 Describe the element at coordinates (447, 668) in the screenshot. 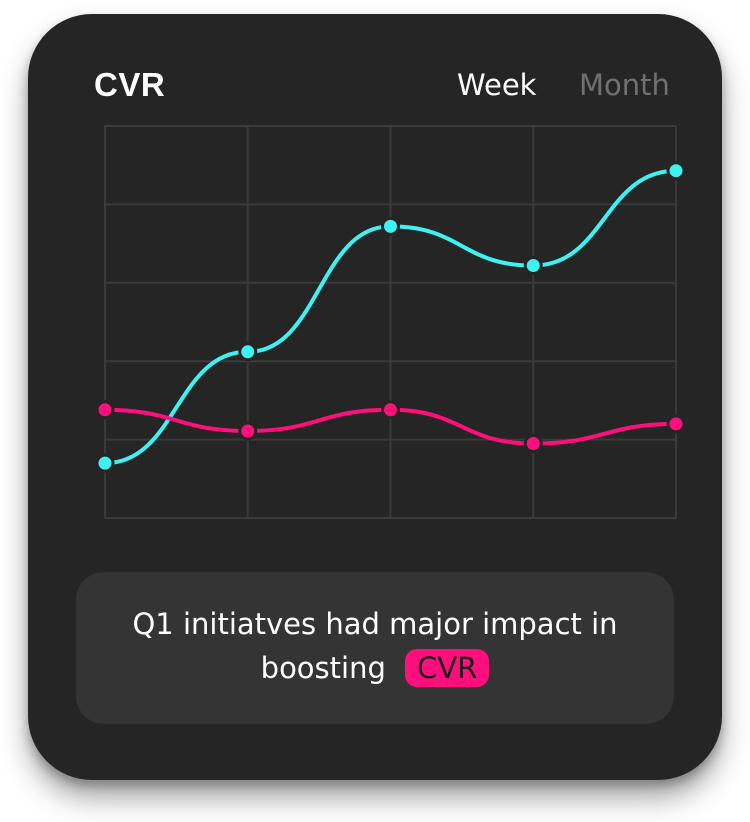

I see `cvr-highlight-badge: CVR` at that location.